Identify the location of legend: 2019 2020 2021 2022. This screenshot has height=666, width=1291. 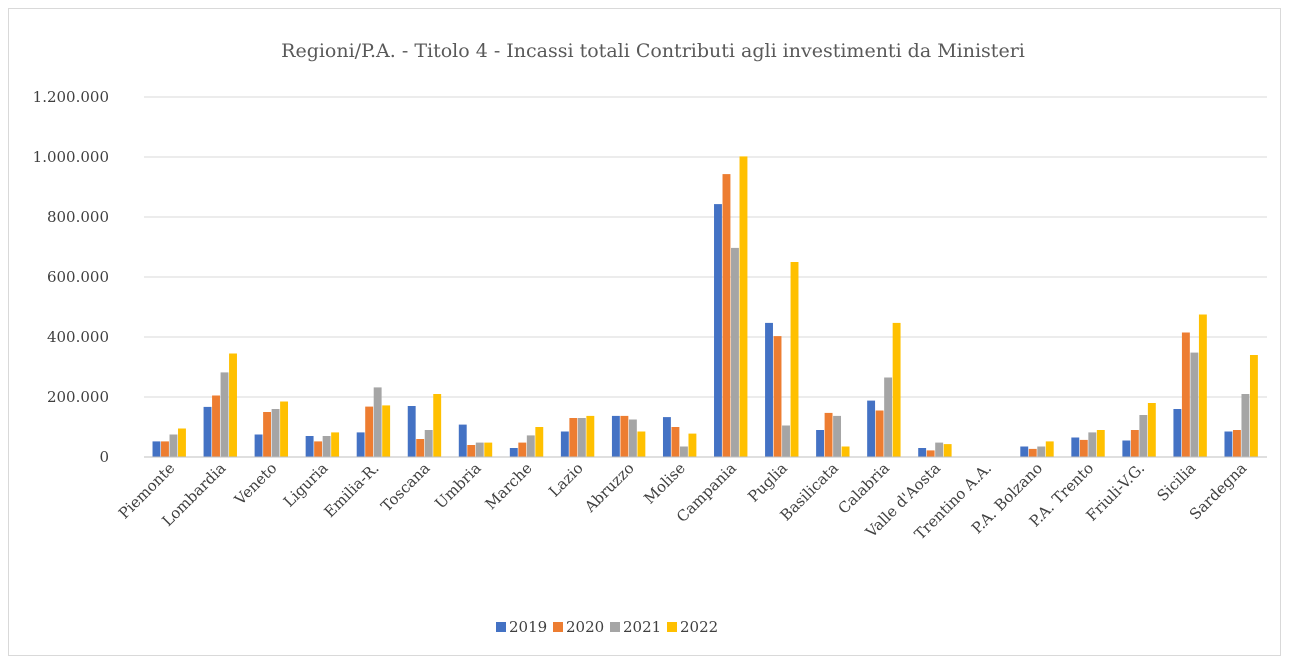
(607, 627).